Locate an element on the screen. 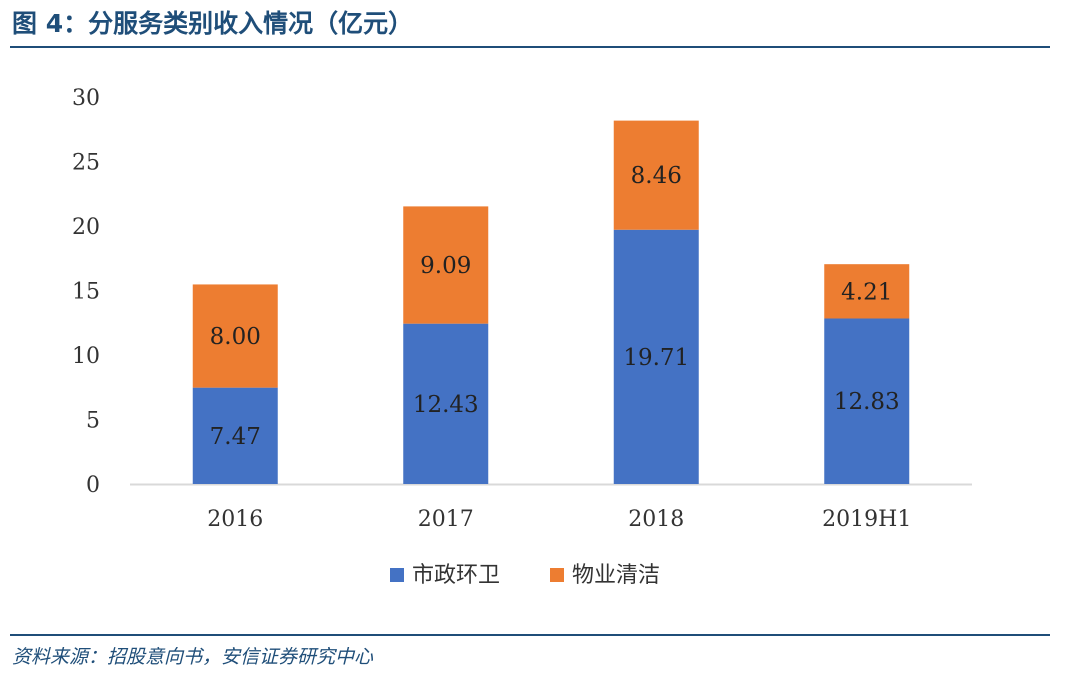  y-tick-label: 20 is located at coordinates (86, 227).